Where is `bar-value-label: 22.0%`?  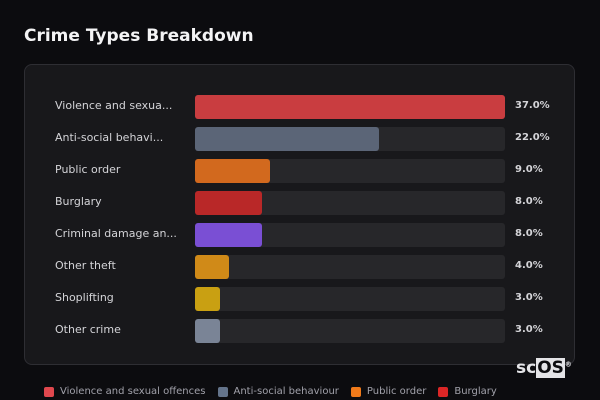
bar-value-label: 22.0% is located at coordinates (532, 137).